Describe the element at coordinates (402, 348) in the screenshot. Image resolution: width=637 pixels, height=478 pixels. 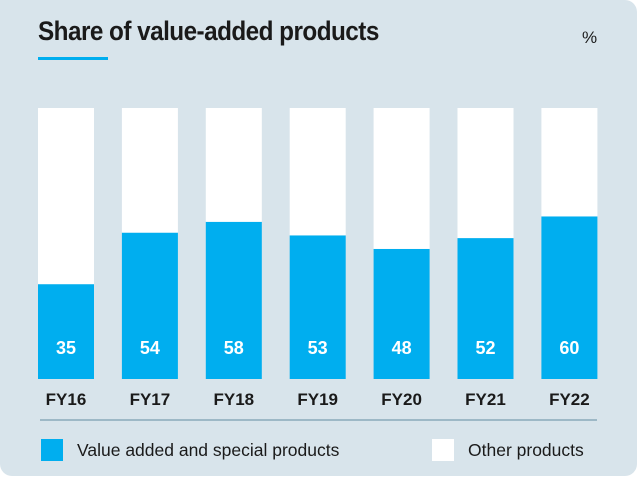
I see `data-label-fy20: 48` at that location.